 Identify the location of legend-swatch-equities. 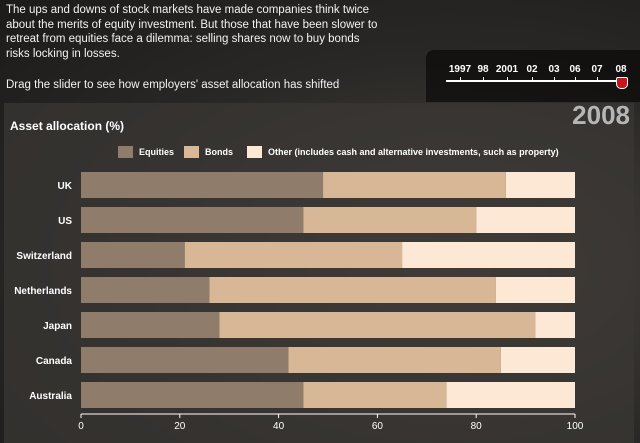
(125, 152).